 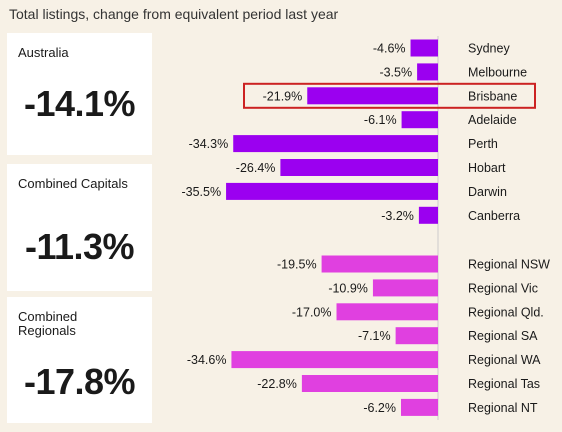 I want to click on bar-brisbane, so click(x=372, y=96).